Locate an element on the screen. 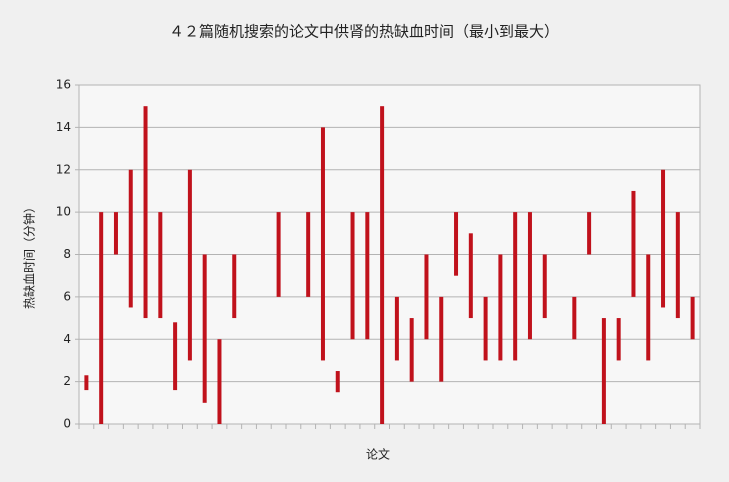 Image resolution: width=729 pixels, height=482 pixels. y-axis-label: 热缺血时间（分钟） is located at coordinates (29, 255).